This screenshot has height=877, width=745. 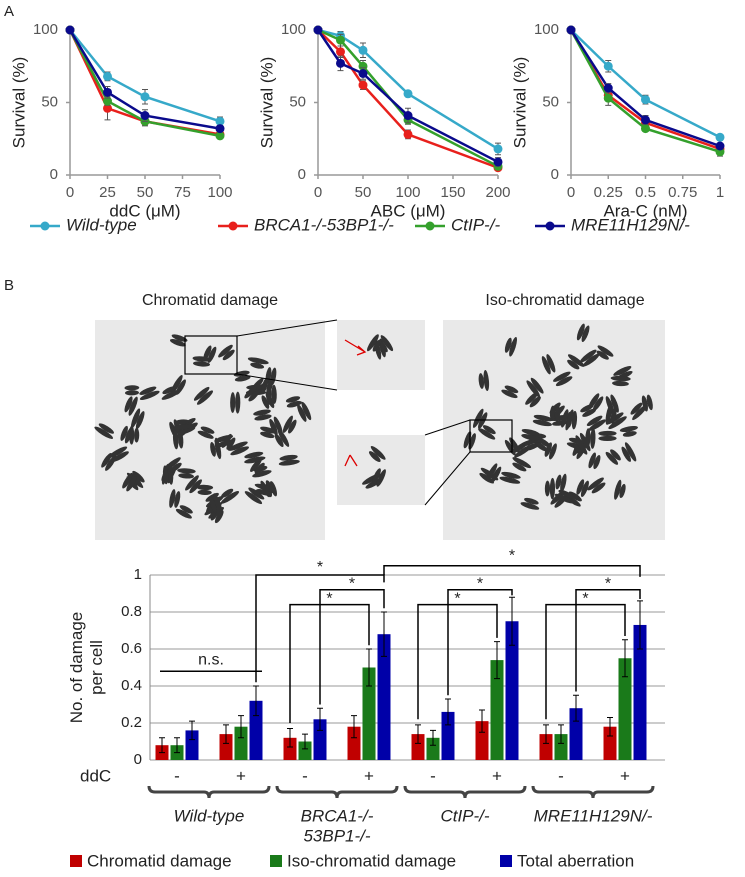 What do you see at coordinates (209, 792) in the screenshot?
I see `group-brace` at bounding box center [209, 792].